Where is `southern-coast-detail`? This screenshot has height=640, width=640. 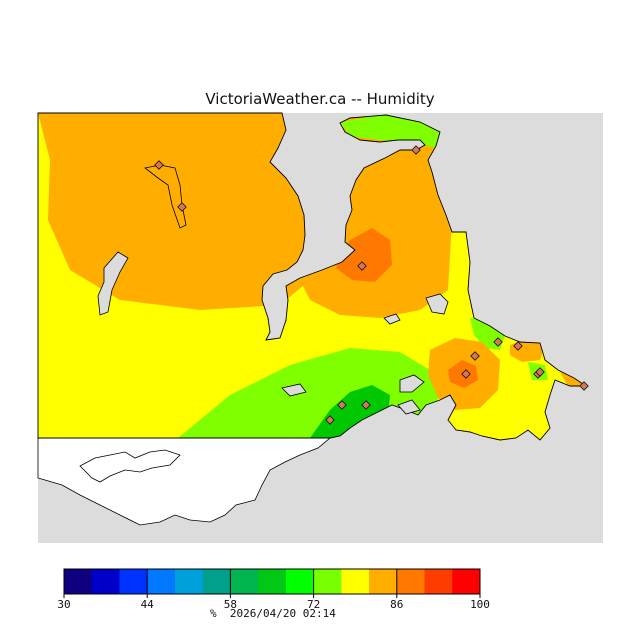
southern-coast-detail is located at coordinates (130, 466).